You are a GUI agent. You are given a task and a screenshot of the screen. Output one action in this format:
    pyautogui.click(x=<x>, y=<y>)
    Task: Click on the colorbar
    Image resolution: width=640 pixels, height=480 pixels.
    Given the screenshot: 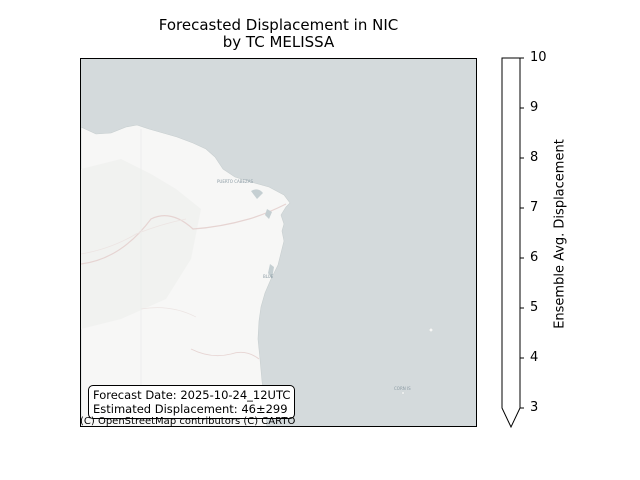 What is the action you would take?
    pyautogui.click(x=512, y=243)
    